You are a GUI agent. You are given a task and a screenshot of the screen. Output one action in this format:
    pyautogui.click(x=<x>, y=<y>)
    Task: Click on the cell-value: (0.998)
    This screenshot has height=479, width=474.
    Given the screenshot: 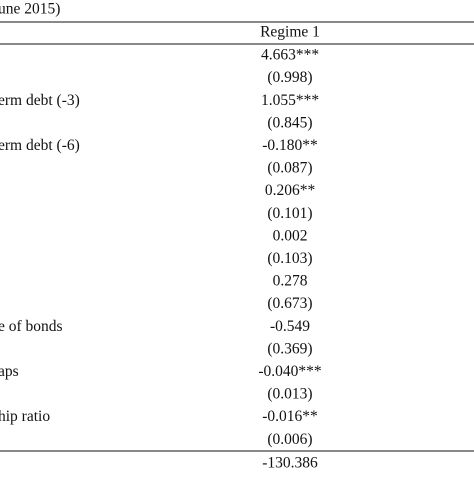 What is the action you would take?
    pyautogui.click(x=289, y=77)
    